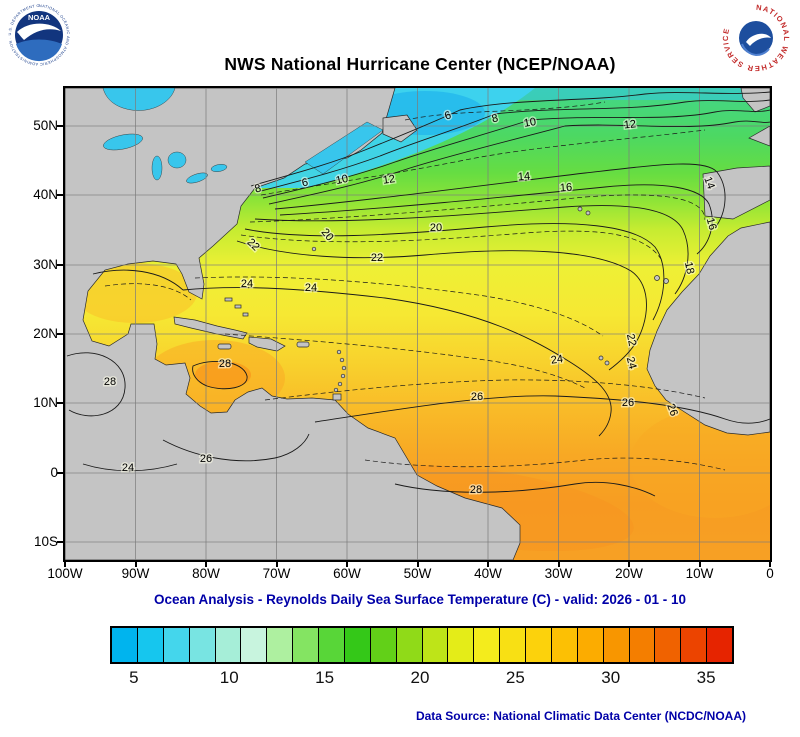 The image size is (800, 737). I want to click on land-france, so click(759, 136).